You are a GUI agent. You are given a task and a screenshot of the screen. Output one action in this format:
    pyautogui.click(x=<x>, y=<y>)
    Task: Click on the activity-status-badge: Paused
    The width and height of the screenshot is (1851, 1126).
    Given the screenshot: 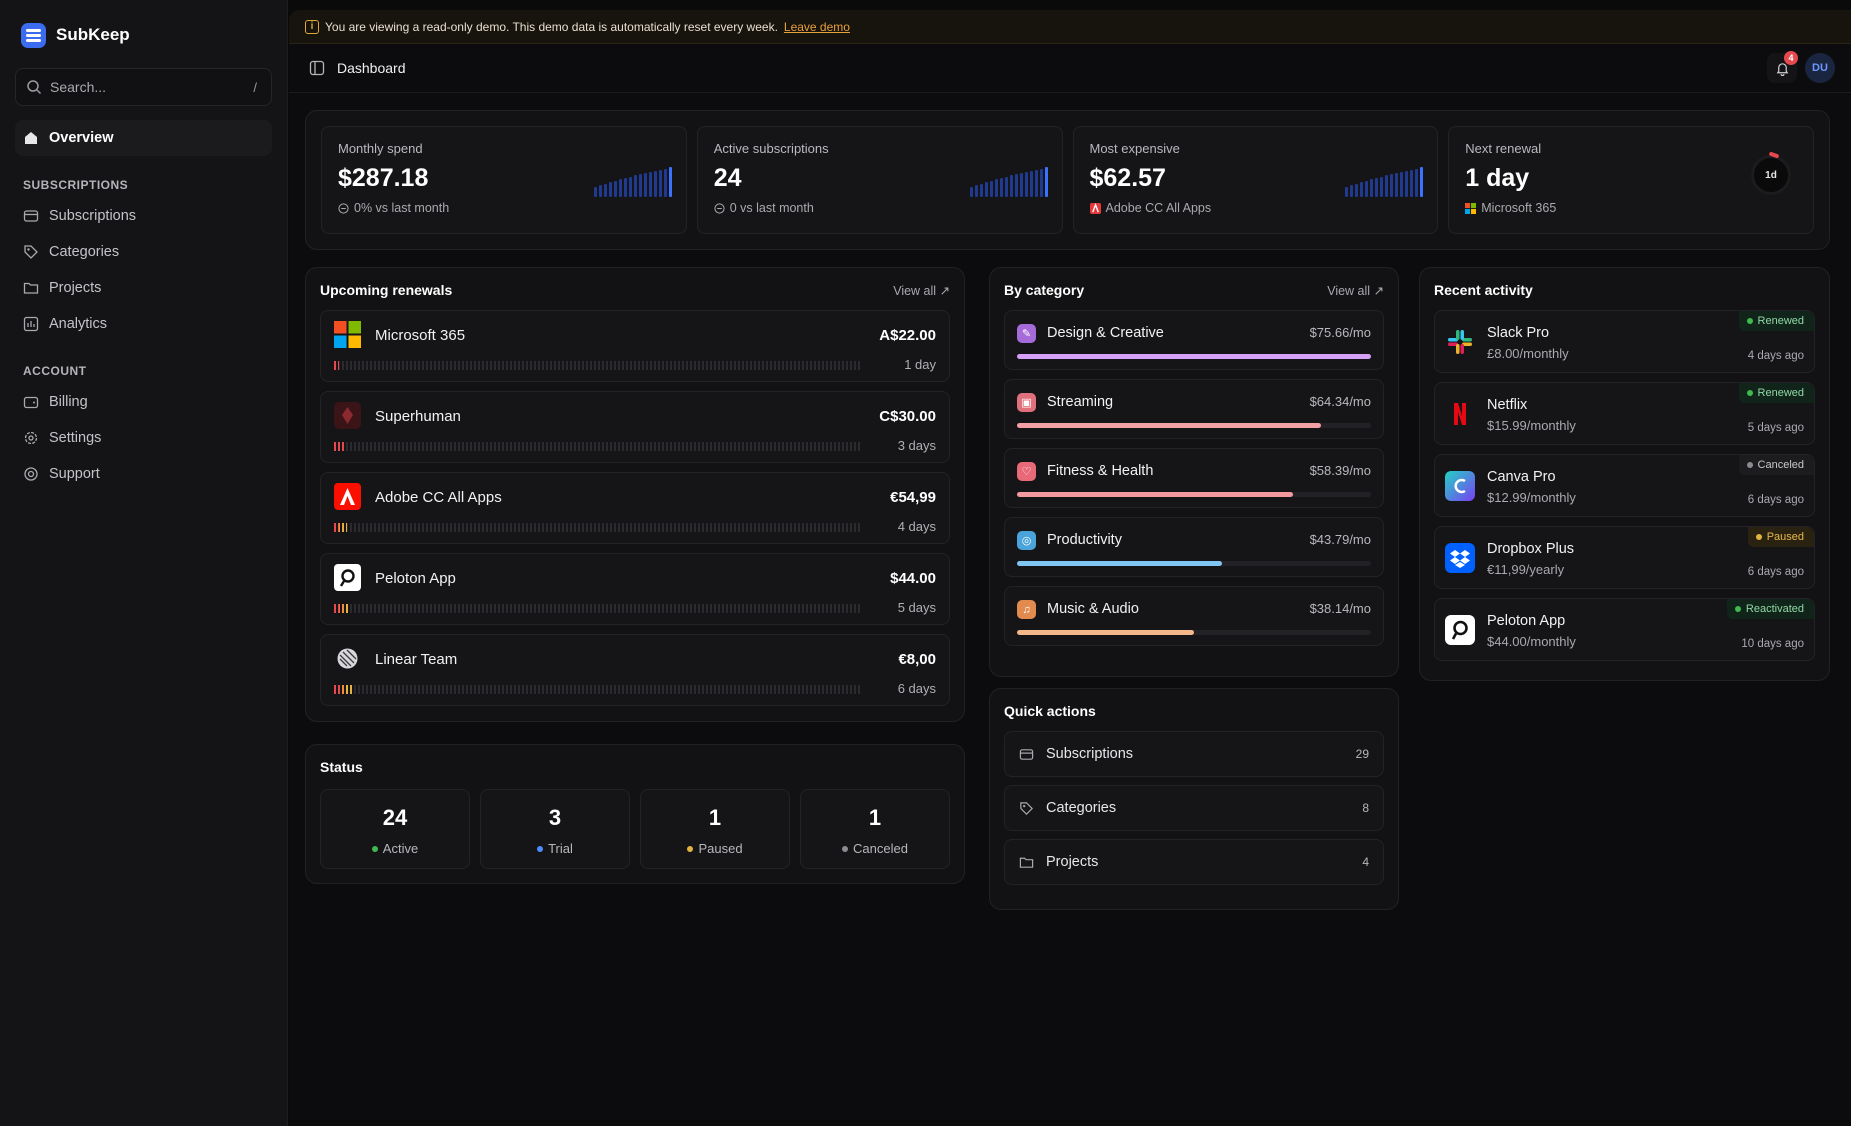 What is the action you would take?
    pyautogui.click(x=1780, y=537)
    